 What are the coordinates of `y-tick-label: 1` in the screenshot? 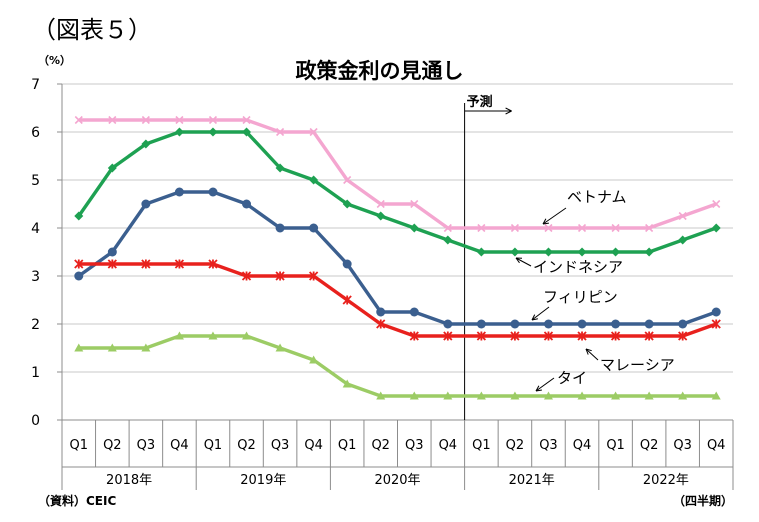 It's located at (35, 373).